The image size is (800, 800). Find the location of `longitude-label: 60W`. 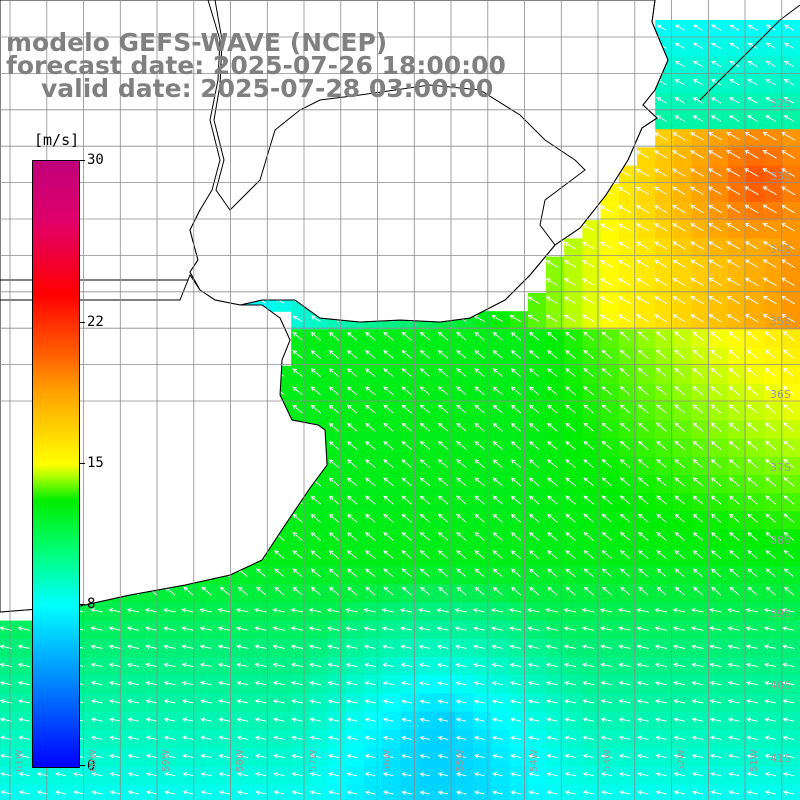

longitude-label: 60W is located at coordinates (93, 760).